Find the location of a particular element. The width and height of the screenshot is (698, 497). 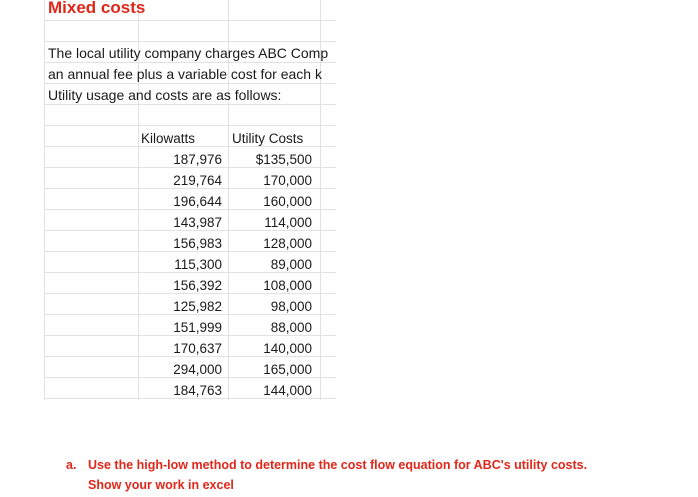

kilowatts-cell: 125,982 is located at coordinates (197, 306).